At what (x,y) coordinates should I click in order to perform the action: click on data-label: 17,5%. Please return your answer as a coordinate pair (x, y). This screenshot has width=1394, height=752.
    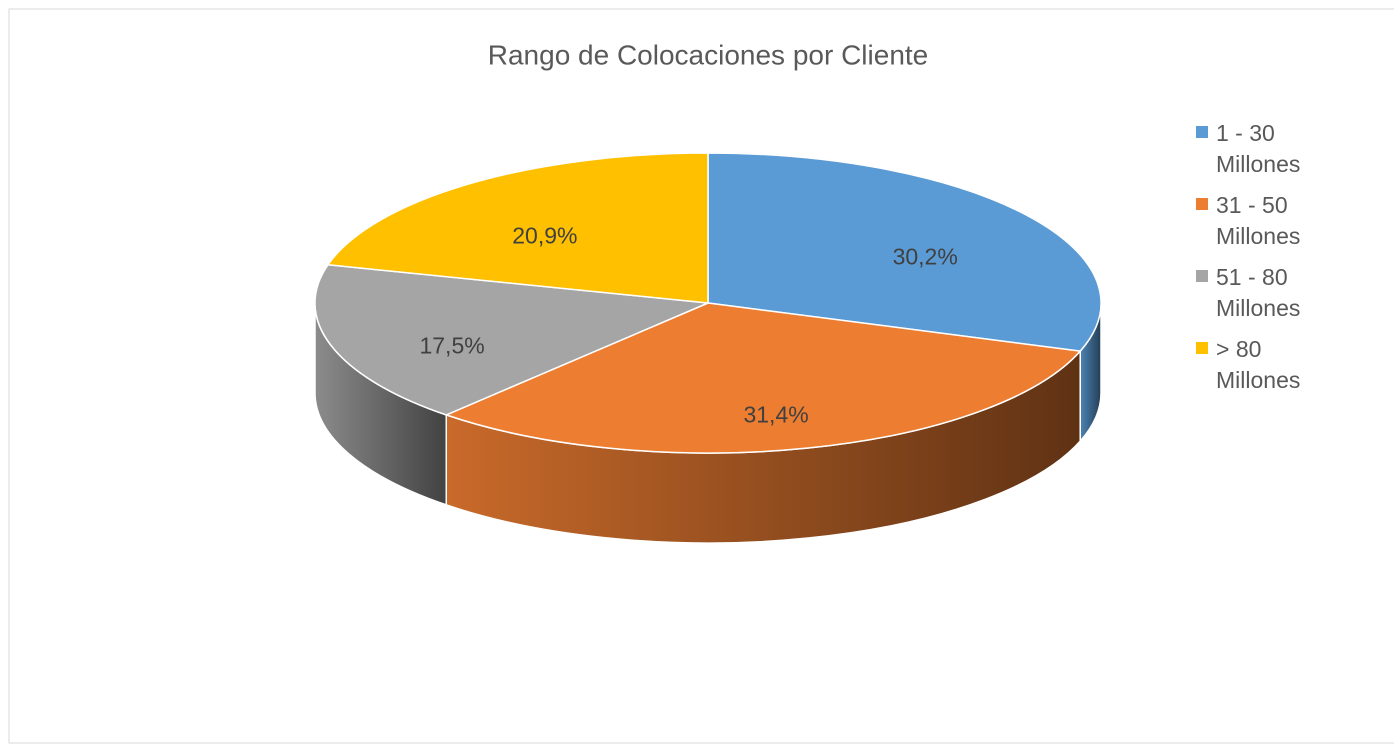
    Looking at the image, I should click on (451, 345).